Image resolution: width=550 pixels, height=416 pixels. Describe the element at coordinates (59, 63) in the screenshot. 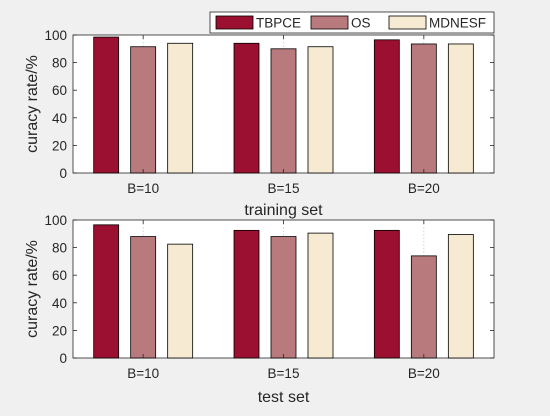

I see `training-y-tick-label: 80` at that location.